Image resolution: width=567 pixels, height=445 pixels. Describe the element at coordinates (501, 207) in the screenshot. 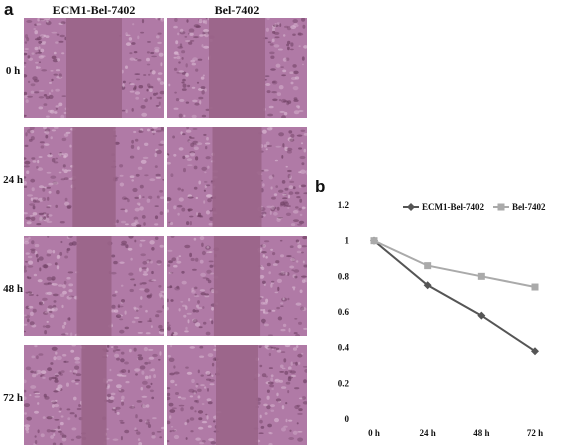

I see `legend-marker-square` at that location.